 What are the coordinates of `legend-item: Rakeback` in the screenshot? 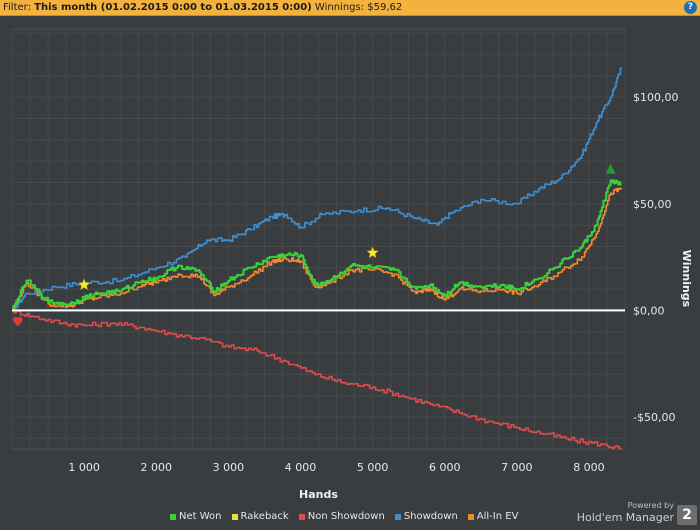 It's located at (260, 516).